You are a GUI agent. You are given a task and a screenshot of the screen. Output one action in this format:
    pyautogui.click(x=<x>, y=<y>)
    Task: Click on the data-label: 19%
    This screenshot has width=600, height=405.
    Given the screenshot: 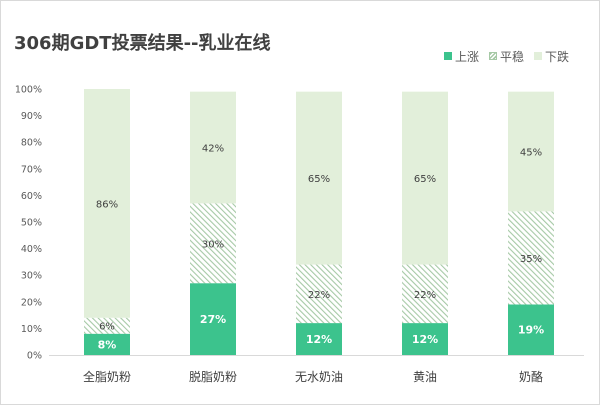 What is the action you would take?
    pyautogui.click(x=531, y=330)
    